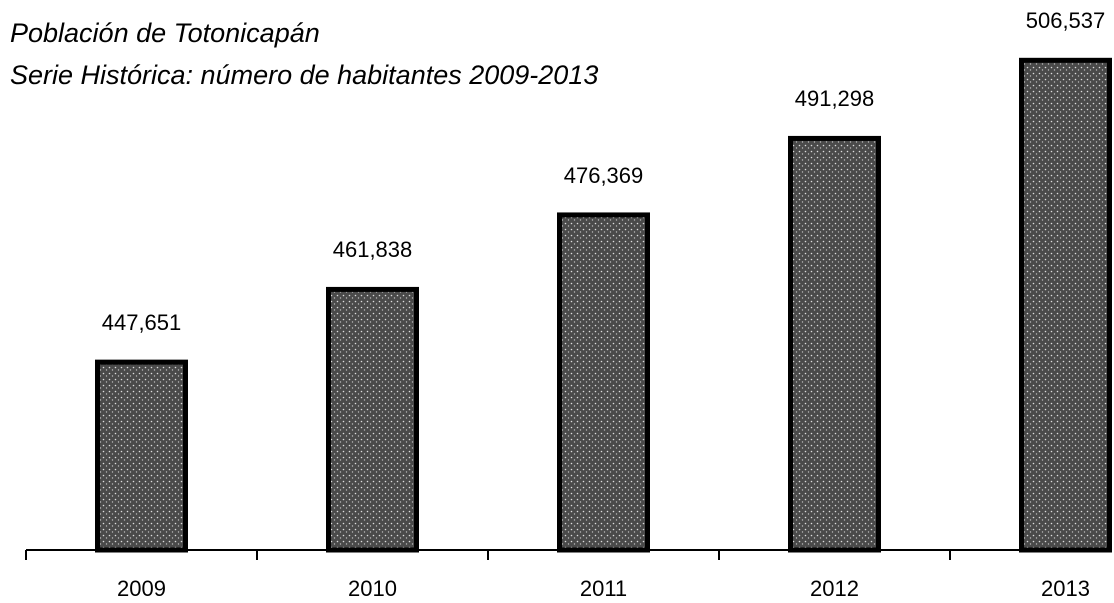 This screenshot has width=1114, height=603. I want to click on value-label: 491,298, so click(835, 98).